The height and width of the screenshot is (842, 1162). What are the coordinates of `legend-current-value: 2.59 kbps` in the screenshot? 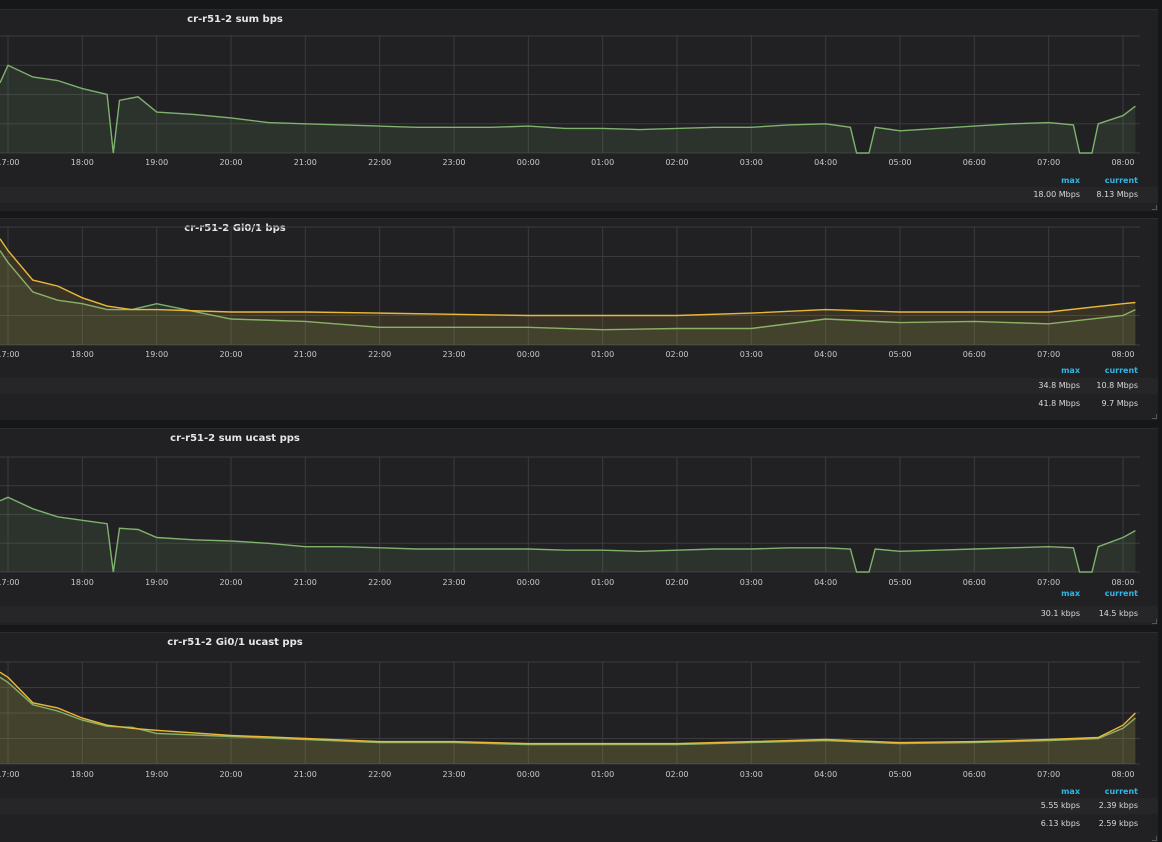 It's located at (1118, 823).